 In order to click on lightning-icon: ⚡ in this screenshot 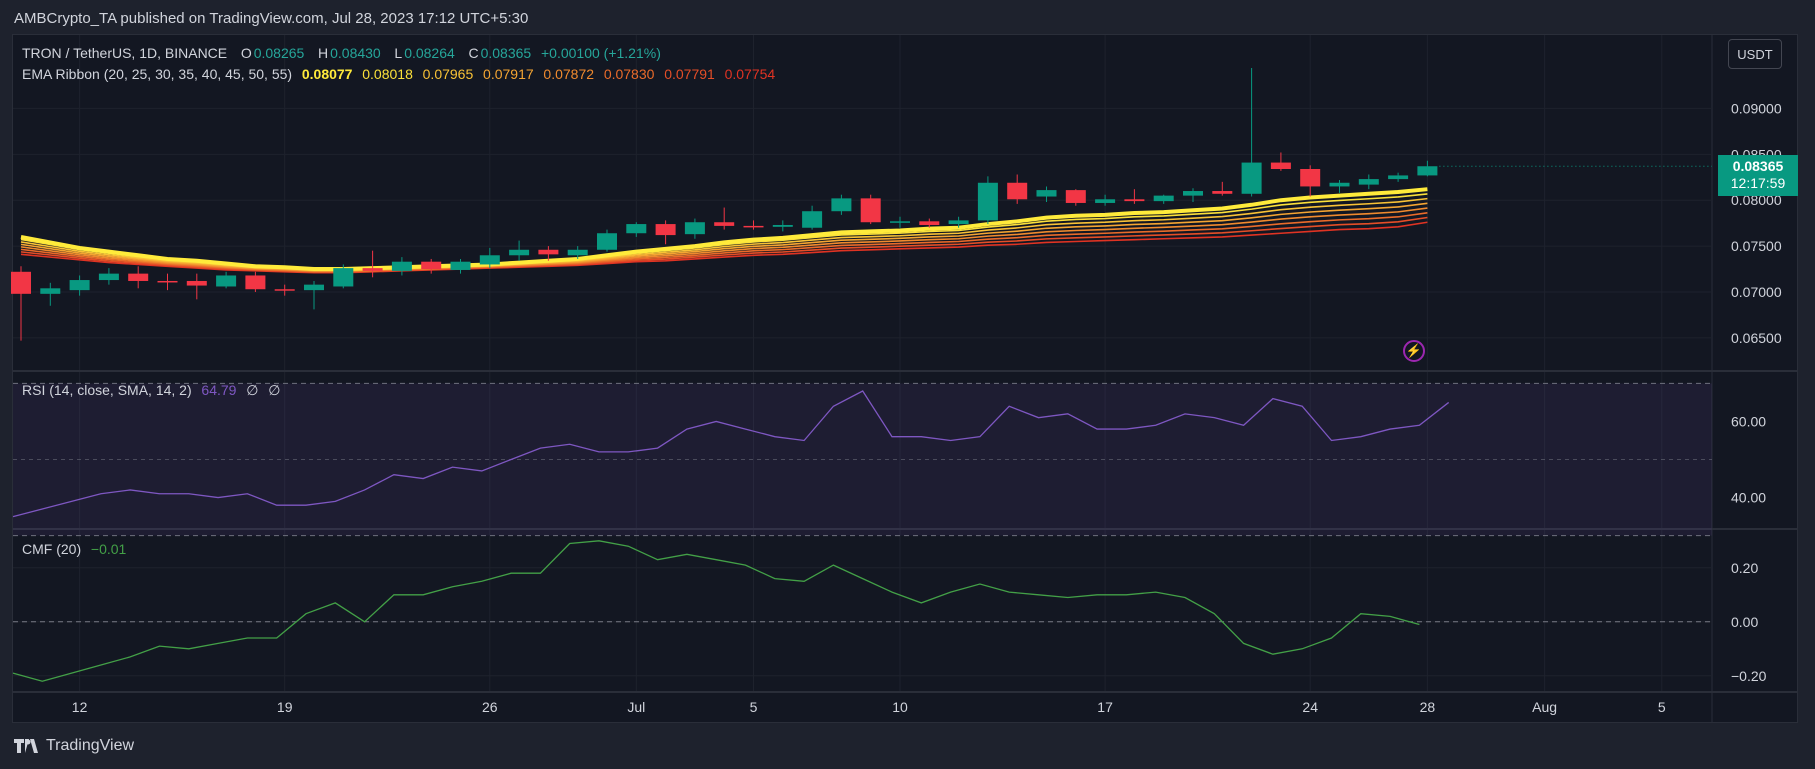, I will do `click(1414, 351)`.